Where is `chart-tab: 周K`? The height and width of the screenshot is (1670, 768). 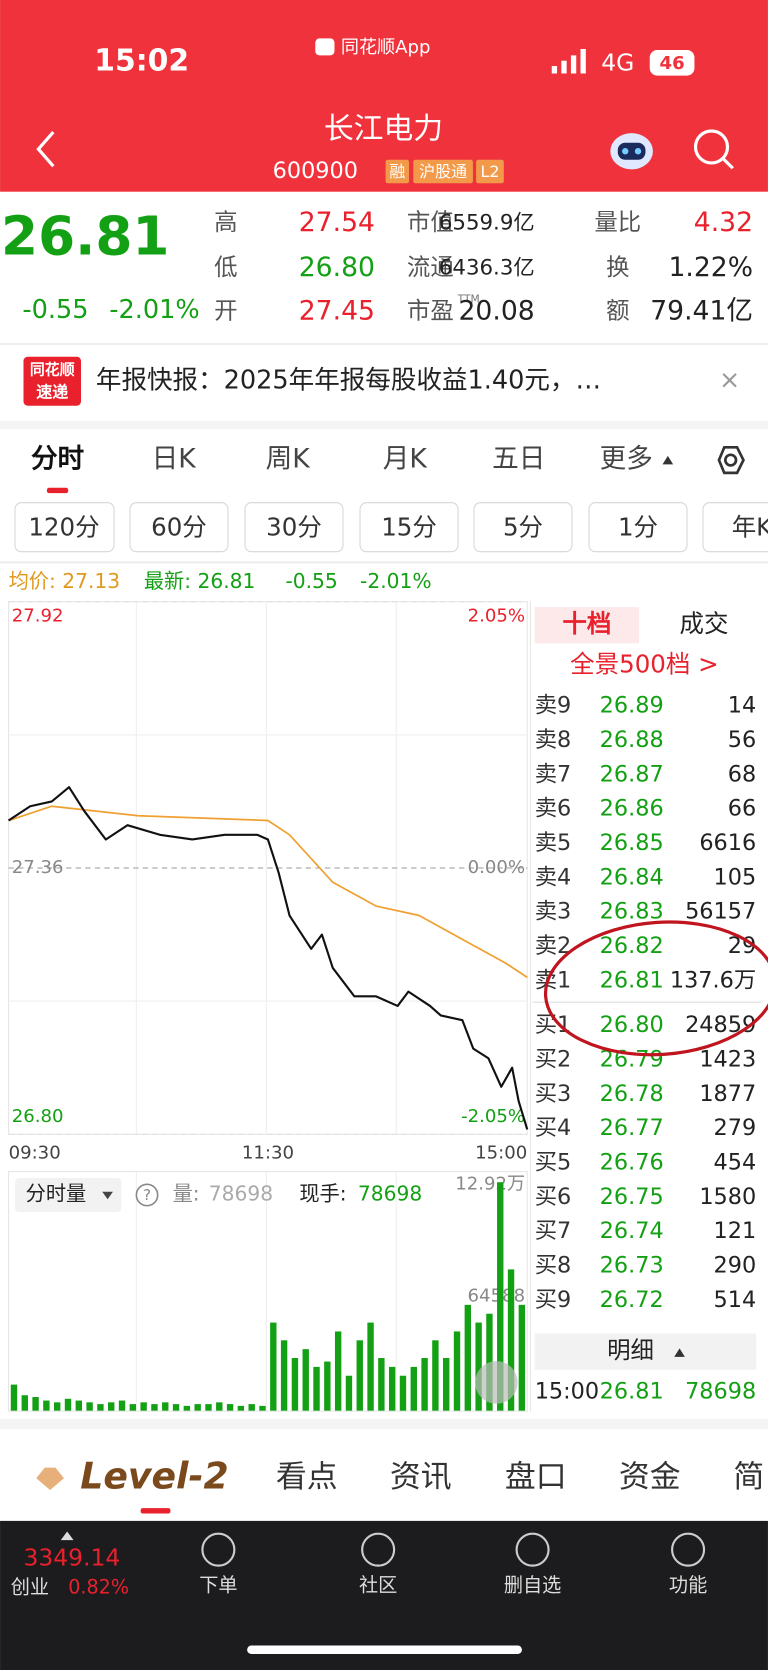 chart-tab: 周K is located at coordinates (289, 459).